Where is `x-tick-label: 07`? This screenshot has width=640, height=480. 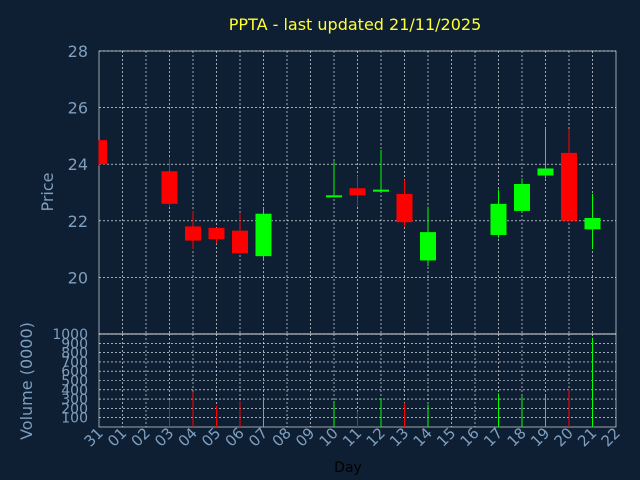
x-tick-label: 07 is located at coordinates (258, 437).